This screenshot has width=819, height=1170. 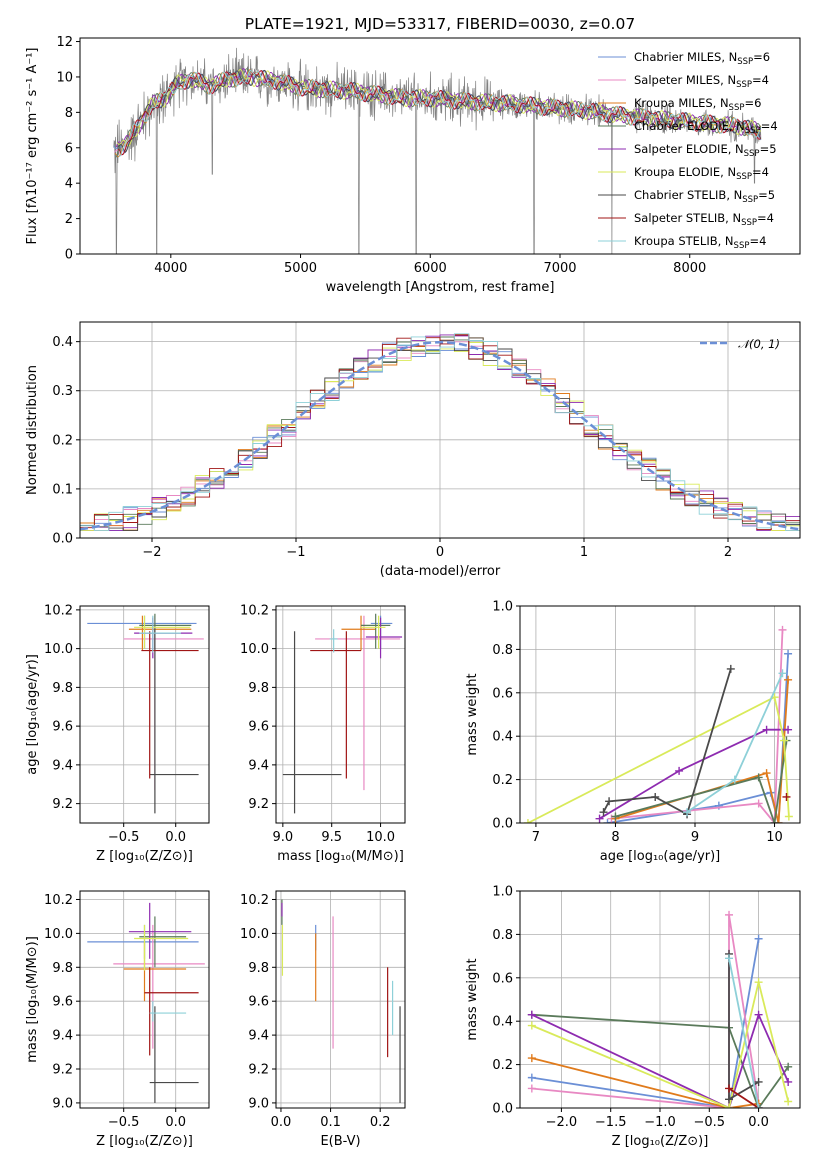 I want to click on y-tick-label: 12, so click(x=64, y=42).